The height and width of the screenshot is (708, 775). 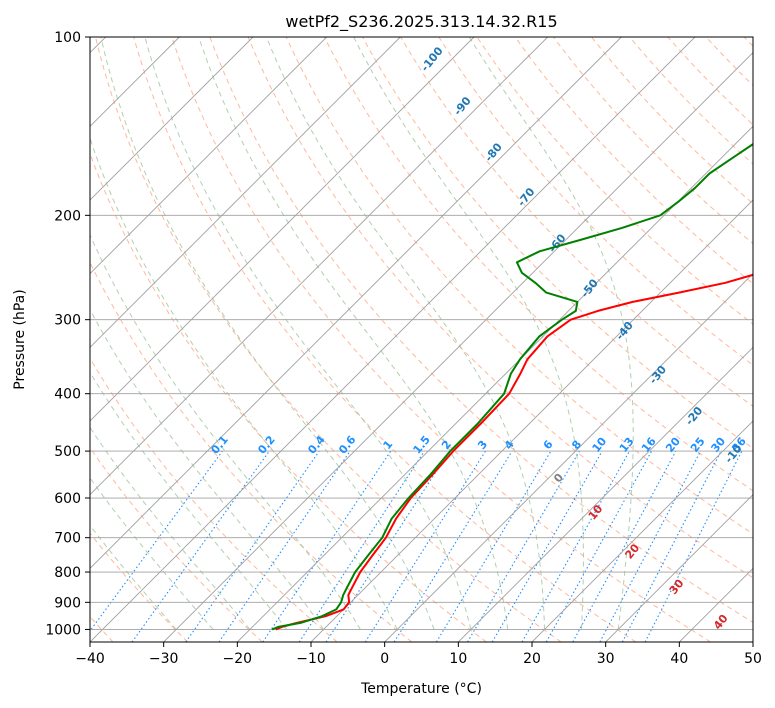 I want to click on x-tick-label: −20, so click(x=238, y=659).